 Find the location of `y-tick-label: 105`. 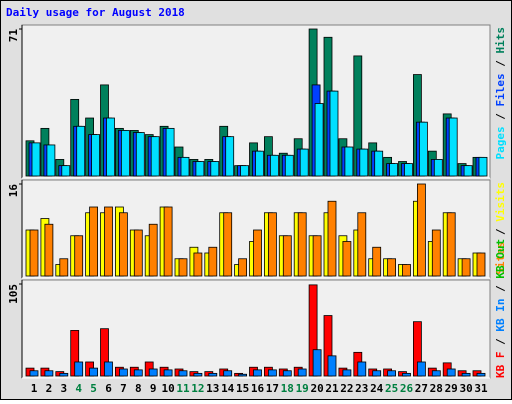

y-tick-label: 105 is located at coordinates (13, 294).